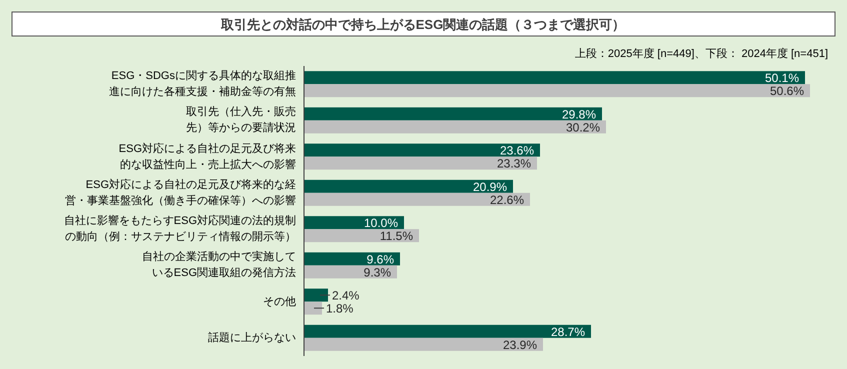  I want to click on data-label: 50.1%, so click(782, 78).